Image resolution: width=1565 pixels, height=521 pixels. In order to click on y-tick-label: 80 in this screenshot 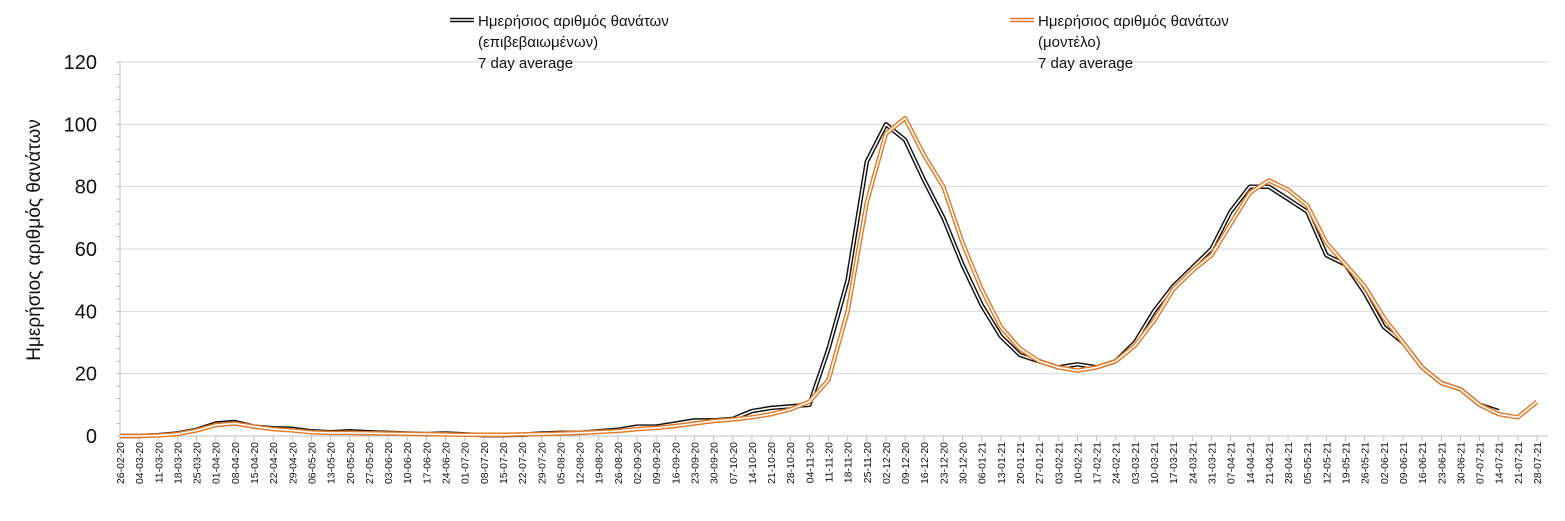, I will do `click(86, 188)`.